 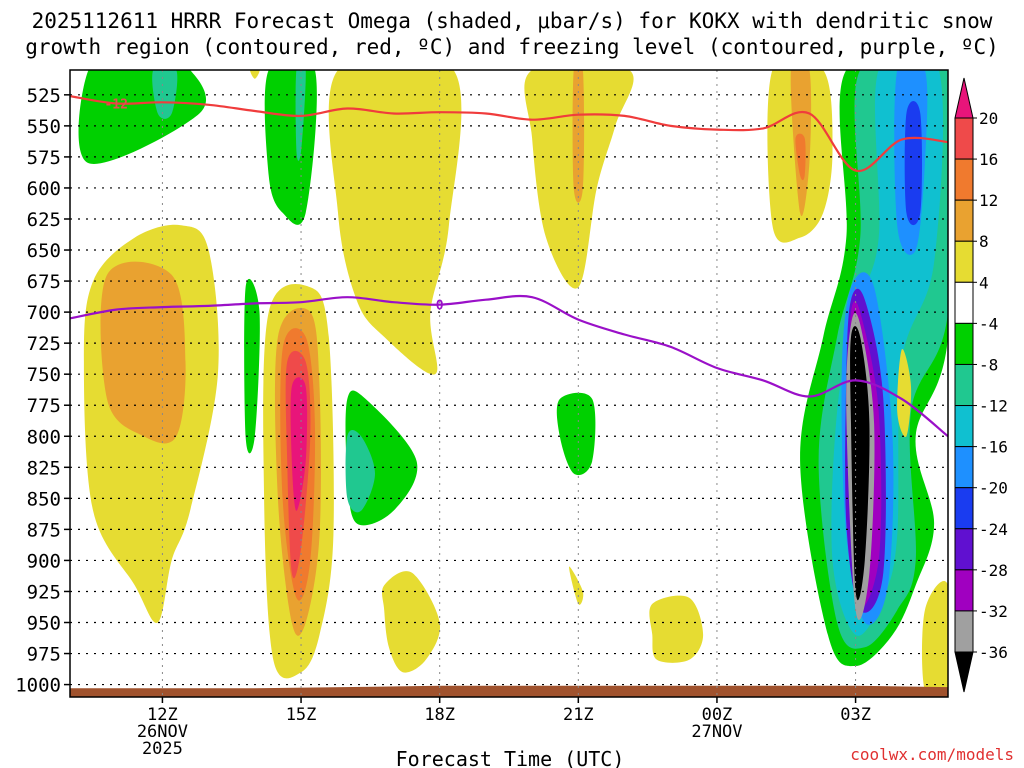 I want to click on shade-green-14z-small, so click(x=252, y=366).